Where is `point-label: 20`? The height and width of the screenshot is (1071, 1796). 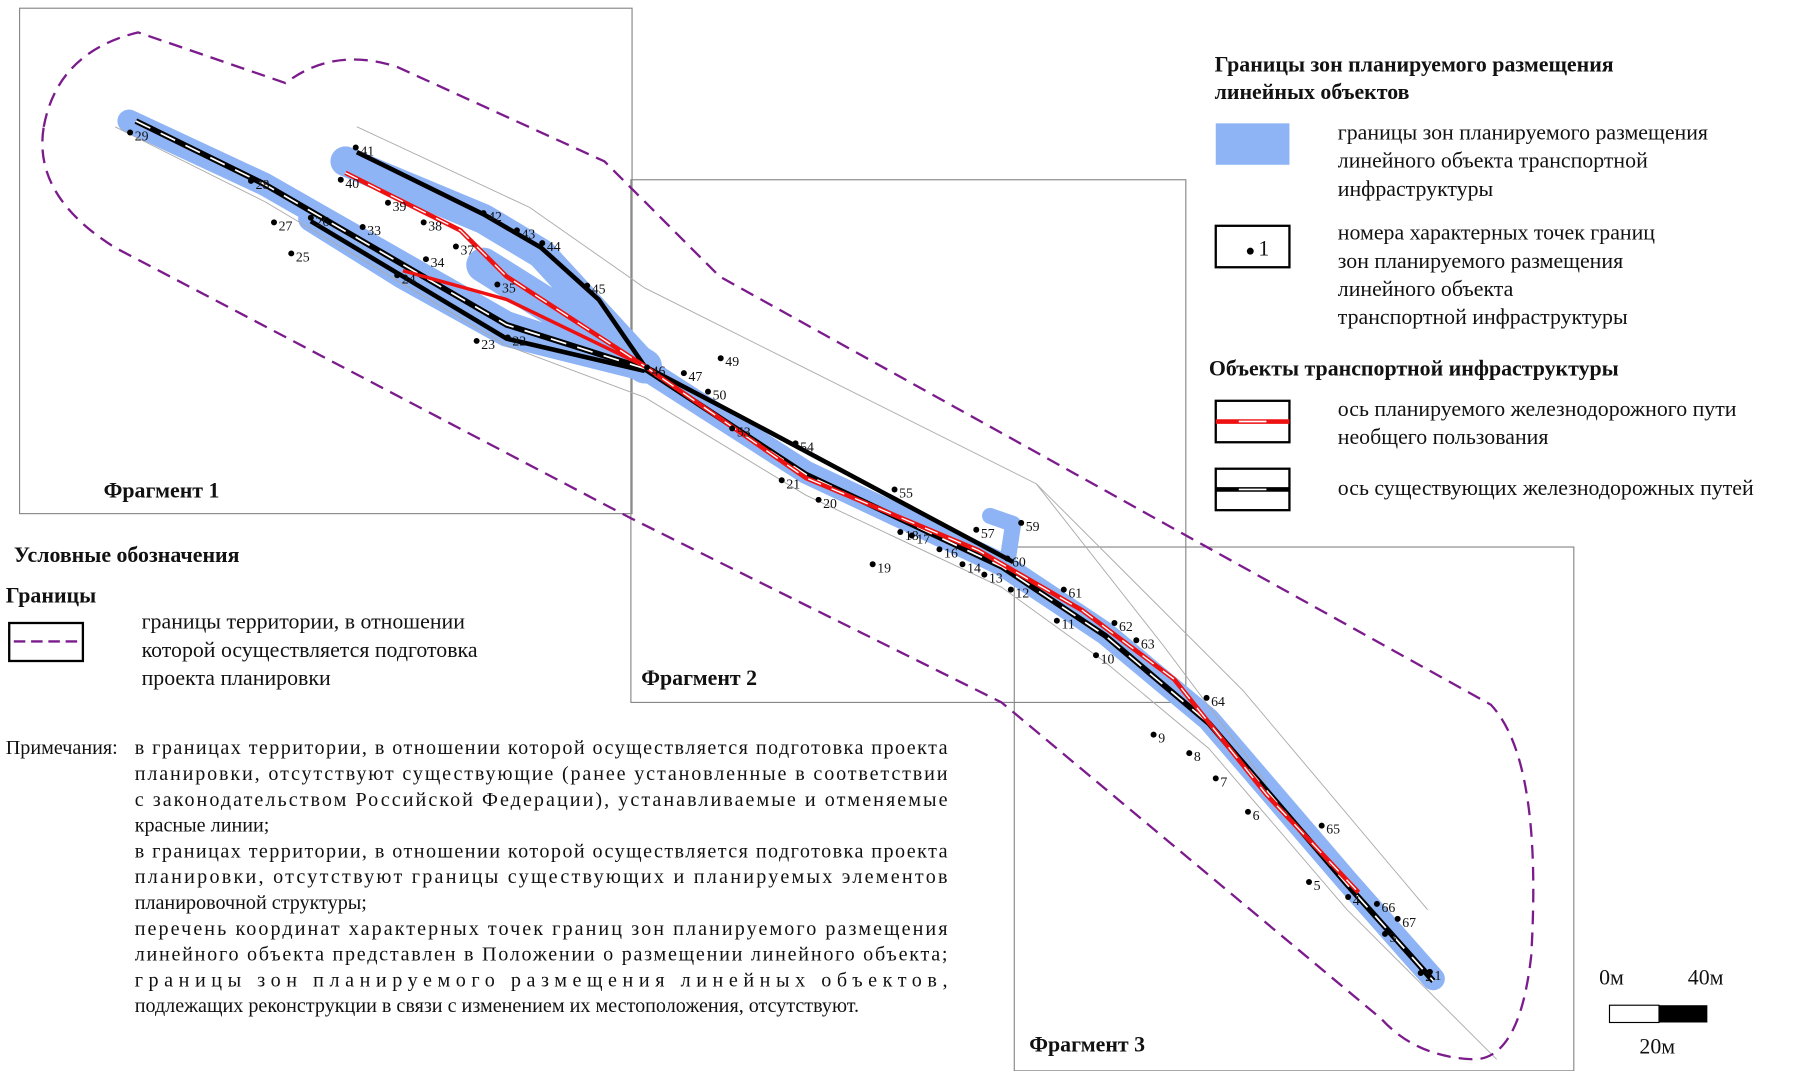
point-label: 20 is located at coordinates (830, 503).